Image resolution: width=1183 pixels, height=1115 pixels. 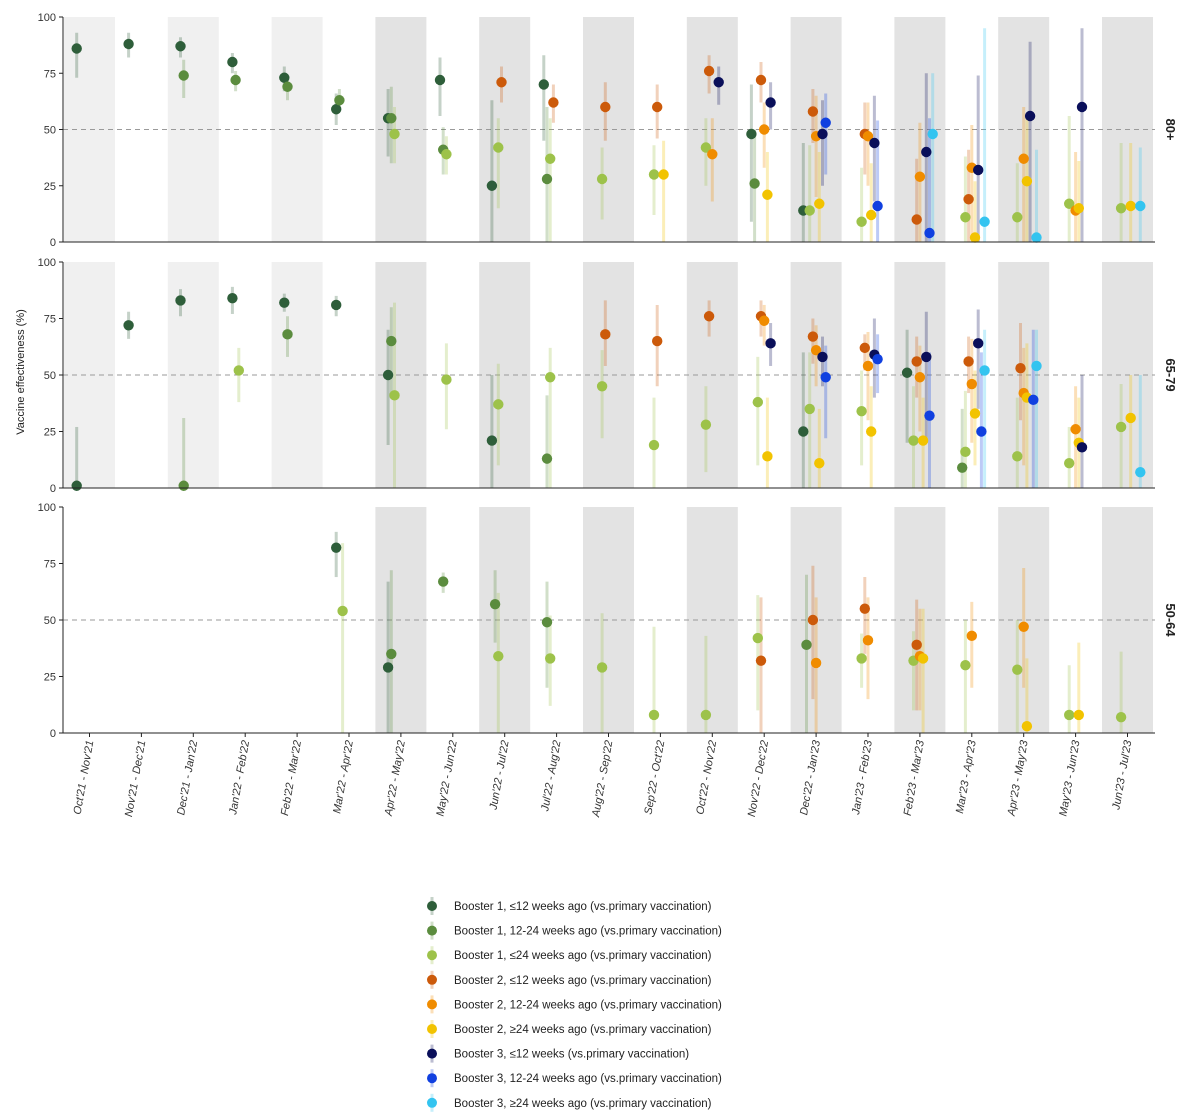 What do you see at coordinates (135, 778) in the screenshot?
I see `x-tick-label: Nov'21 - Dec'21` at bounding box center [135, 778].